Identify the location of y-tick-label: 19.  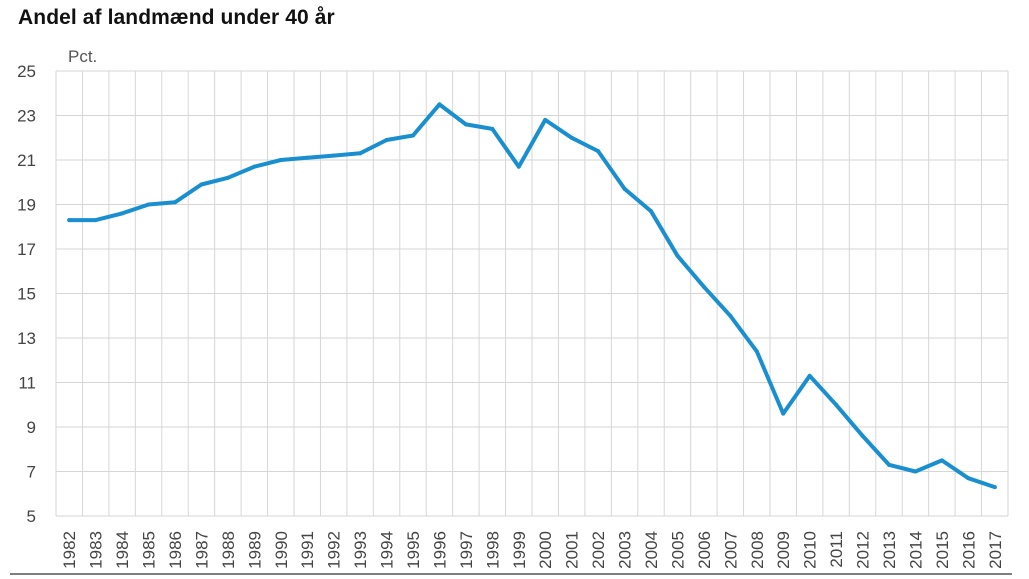
(26, 205).